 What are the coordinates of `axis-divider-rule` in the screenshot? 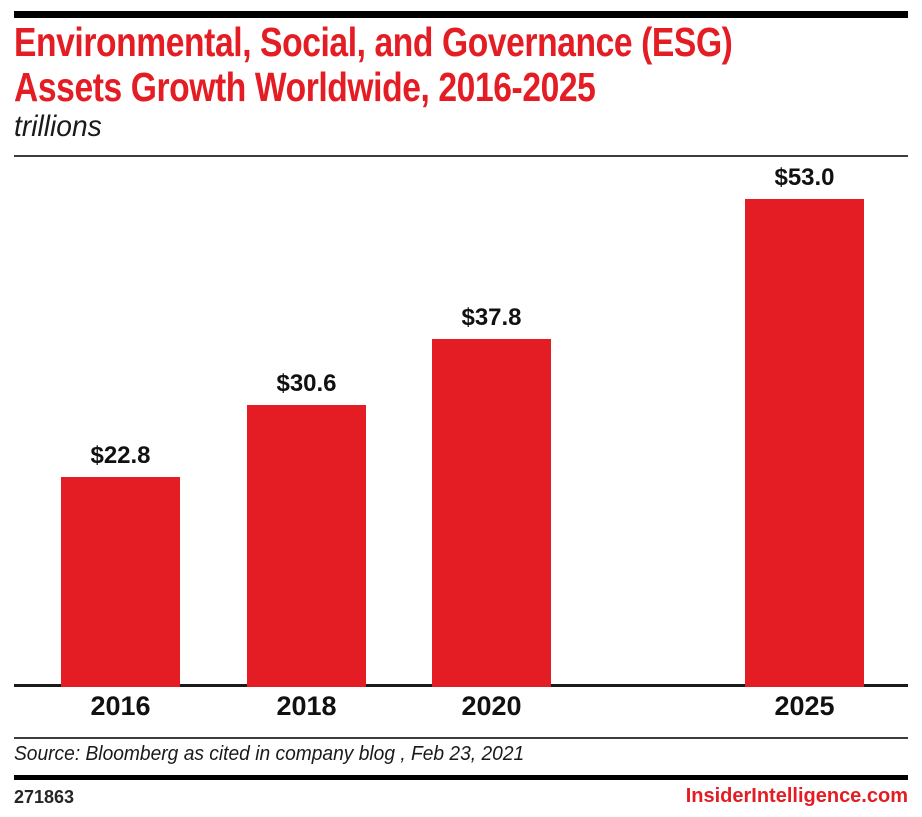 It's located at (461, 738).